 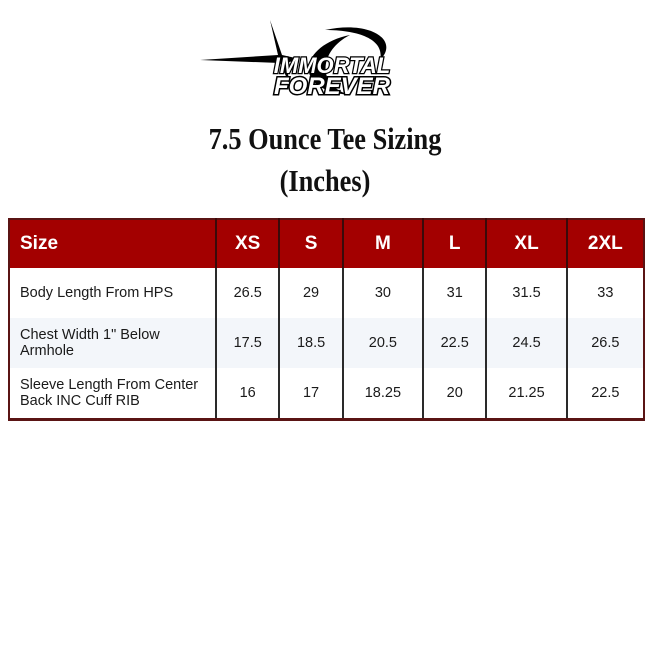 What do you see at coordinates (113, 293) in the screenshot?
I see `row-label: Body Length From HPS` at bounding box center [113, 293].